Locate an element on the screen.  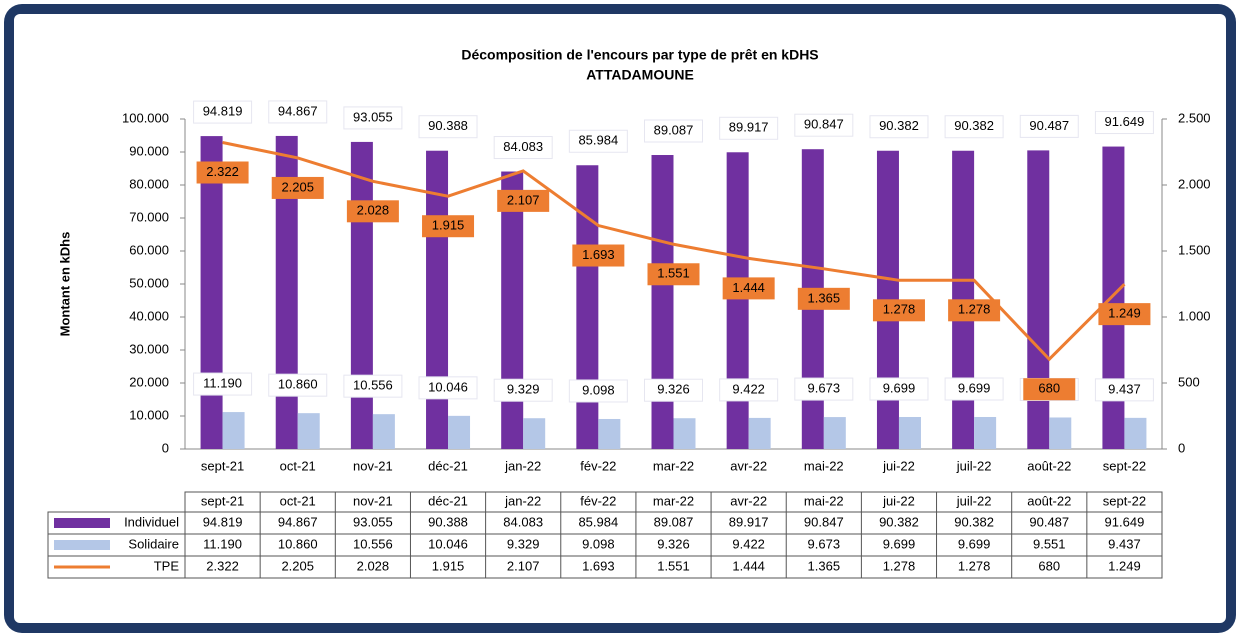
data-label: 1.365 is located at coordinates (824, 297).